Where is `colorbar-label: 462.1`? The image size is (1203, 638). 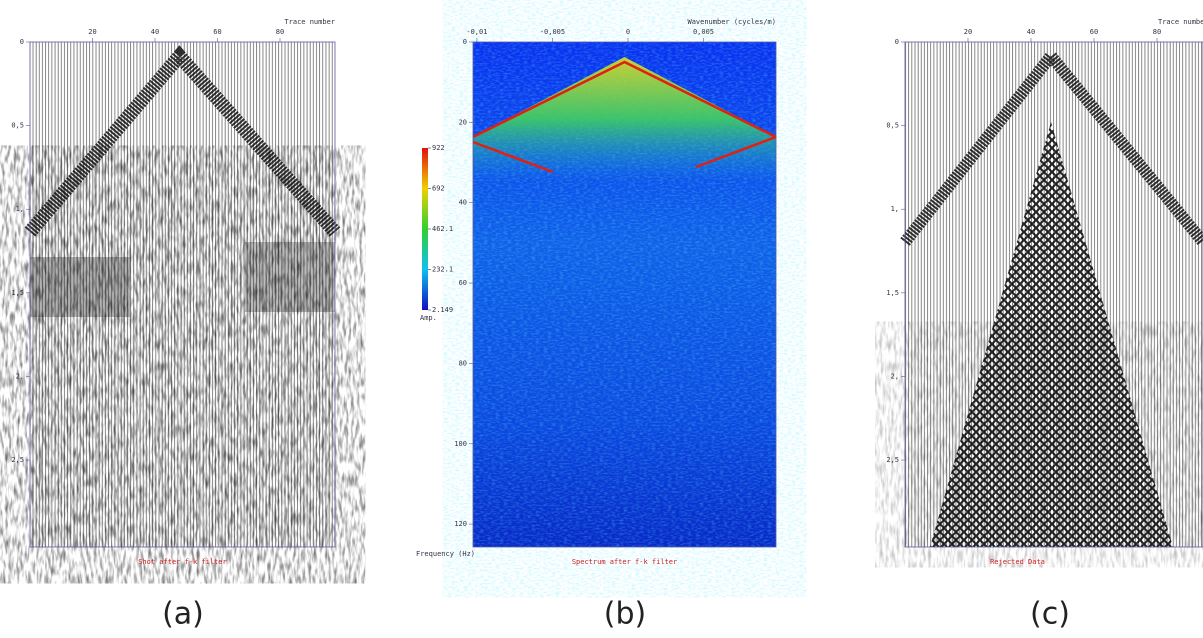
colorbar-label: 462.1 is located at coordinates (442, 229).